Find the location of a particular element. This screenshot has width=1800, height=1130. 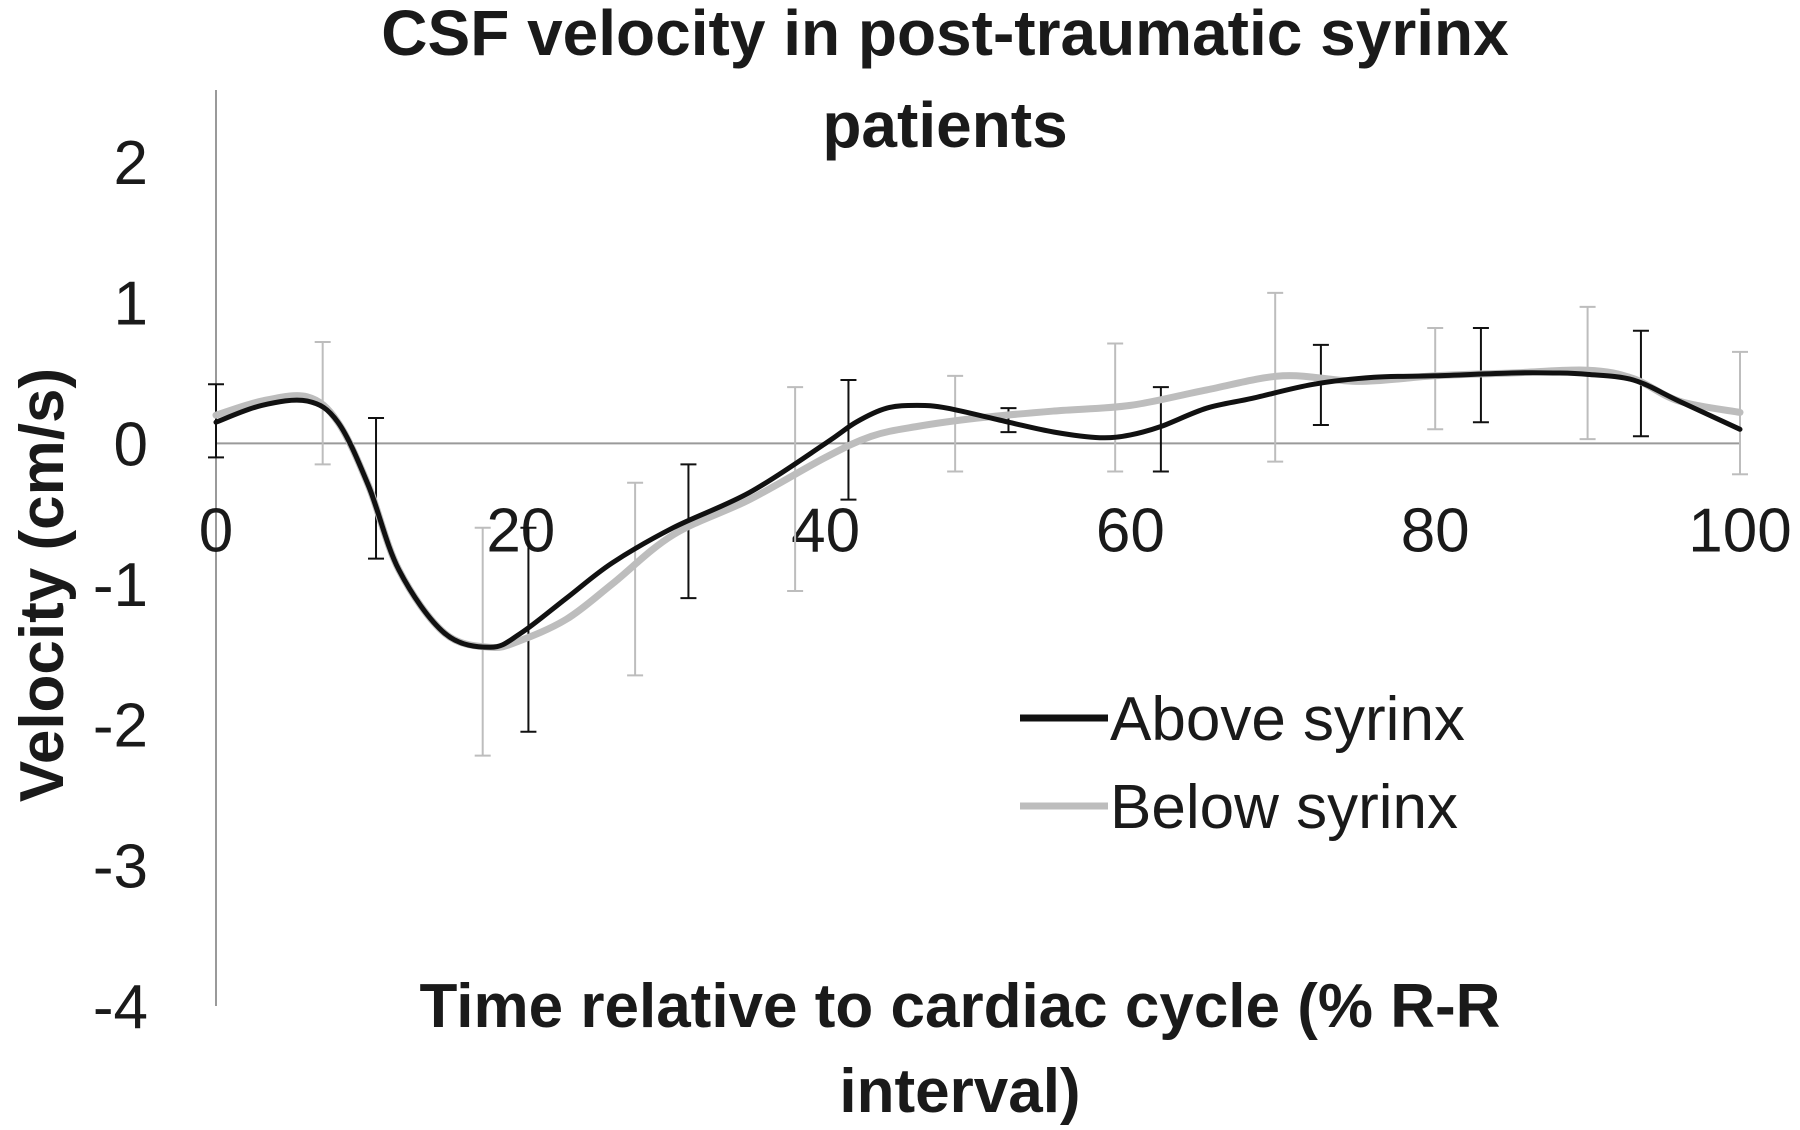

x-tick-label: 100 is located at coordinates (1739, 530).